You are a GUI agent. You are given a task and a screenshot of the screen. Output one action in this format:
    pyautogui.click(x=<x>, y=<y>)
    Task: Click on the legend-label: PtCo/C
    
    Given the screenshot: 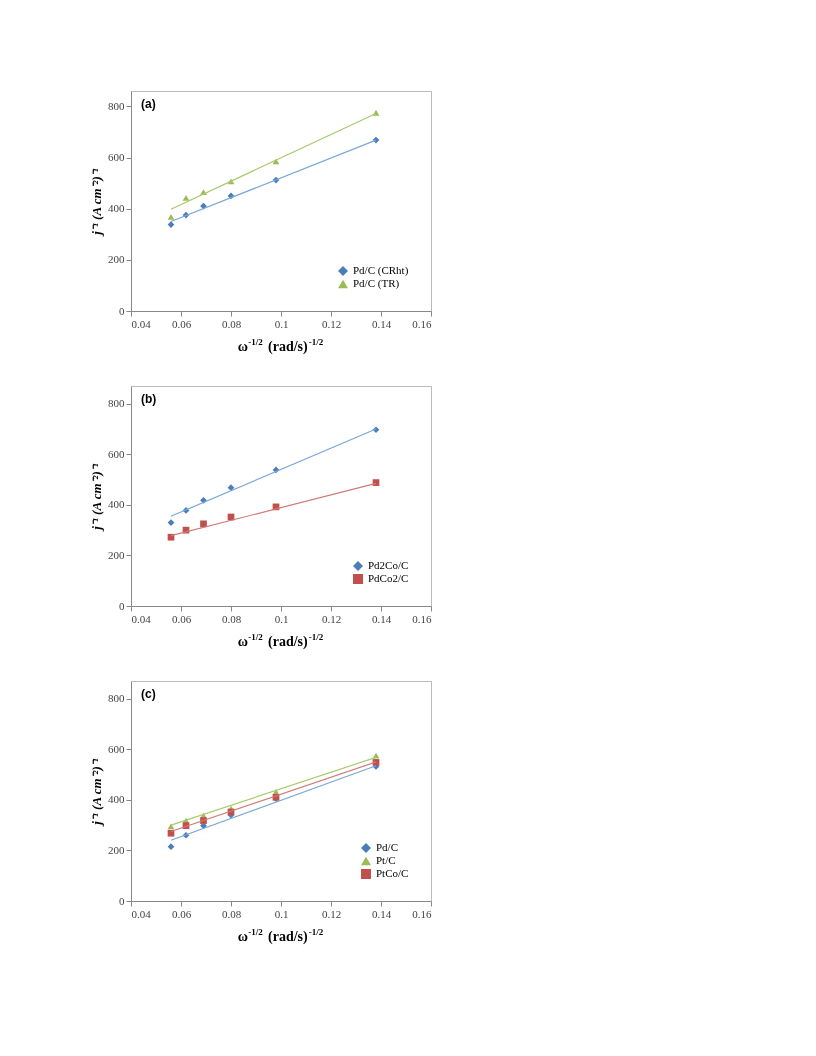 What is the action you would take?
    pyautogui.click(x=392, y=873)
    